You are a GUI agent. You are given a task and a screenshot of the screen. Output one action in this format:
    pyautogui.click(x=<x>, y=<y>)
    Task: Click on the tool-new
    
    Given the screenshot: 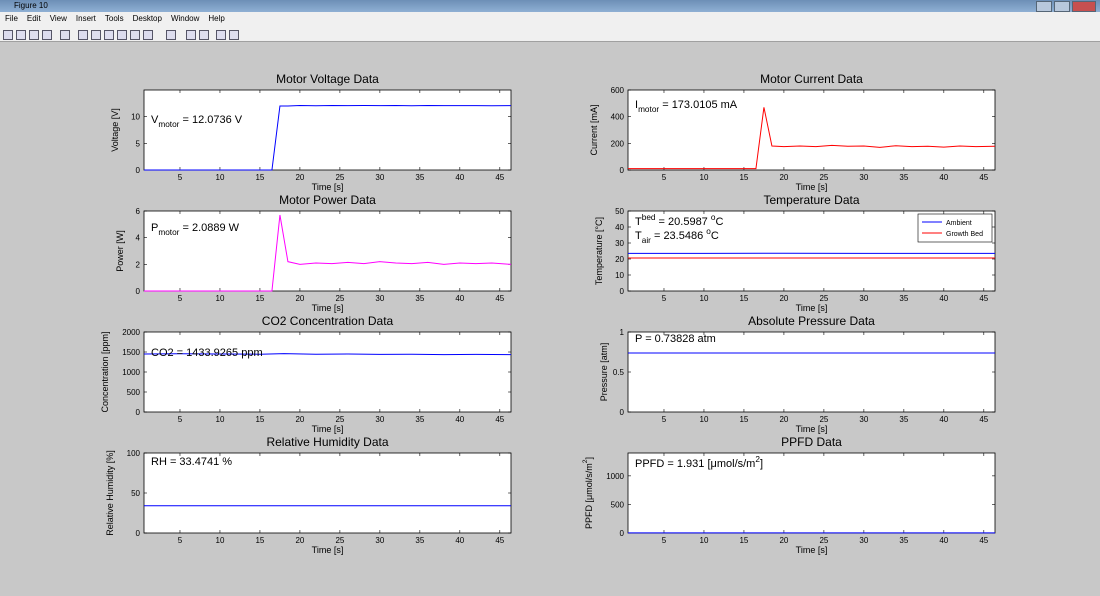 What is the action you would take?
    pyautogui.click(x=8, y=35)
    